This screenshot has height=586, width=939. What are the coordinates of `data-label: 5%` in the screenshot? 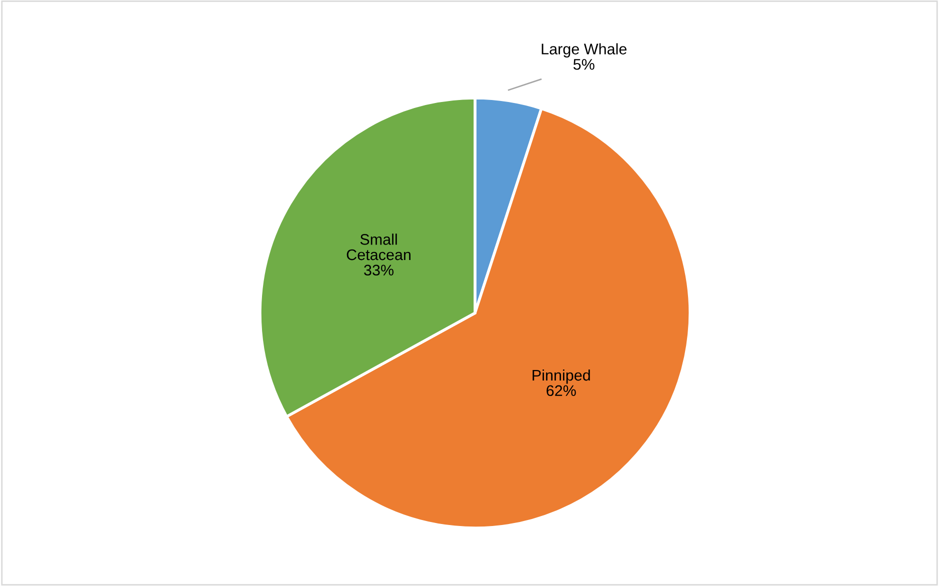 It's located at (583, 64).